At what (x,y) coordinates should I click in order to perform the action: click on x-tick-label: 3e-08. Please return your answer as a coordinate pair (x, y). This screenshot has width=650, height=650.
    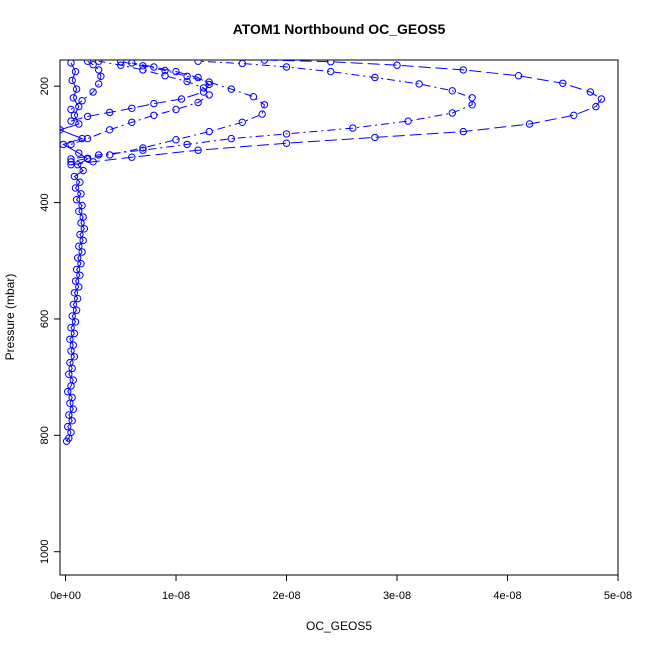
    Looking at the image, I should click on (397, 596).